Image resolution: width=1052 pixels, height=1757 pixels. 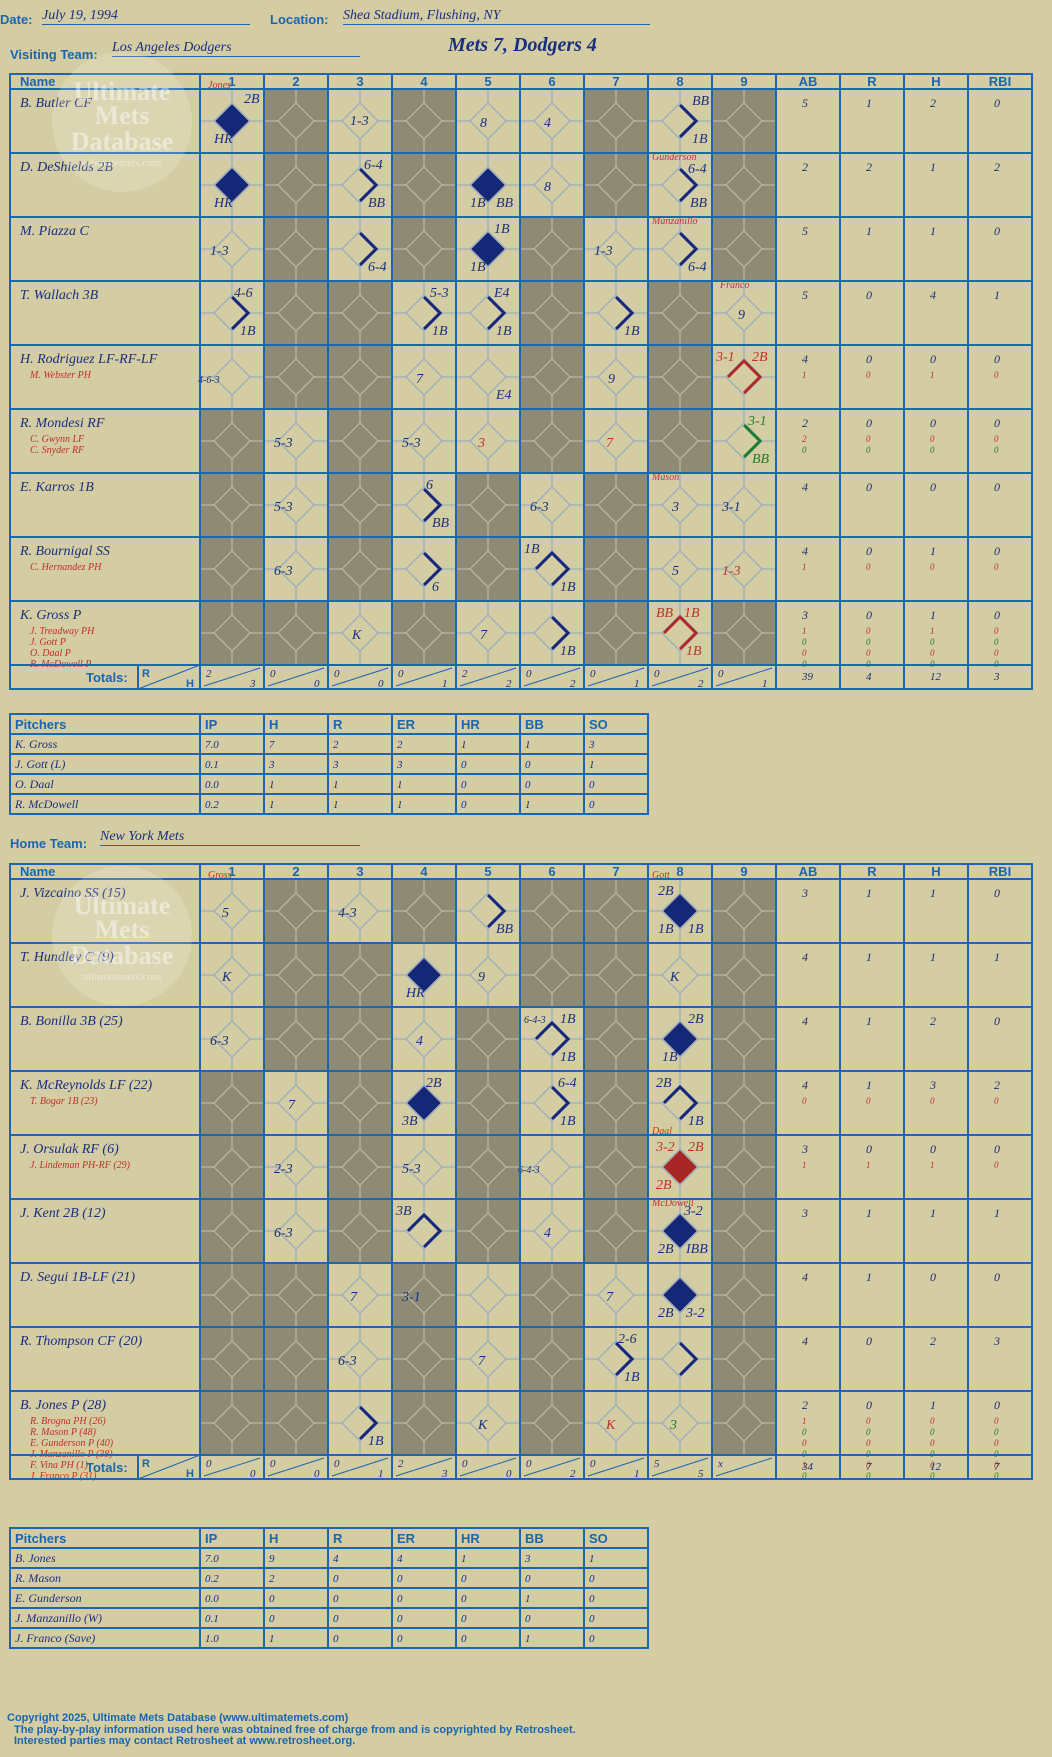 What do you see at coordinates (869, 167) in the screenshot?
I see `visitors-player-stat: 2` at bounding box center [869, 167].